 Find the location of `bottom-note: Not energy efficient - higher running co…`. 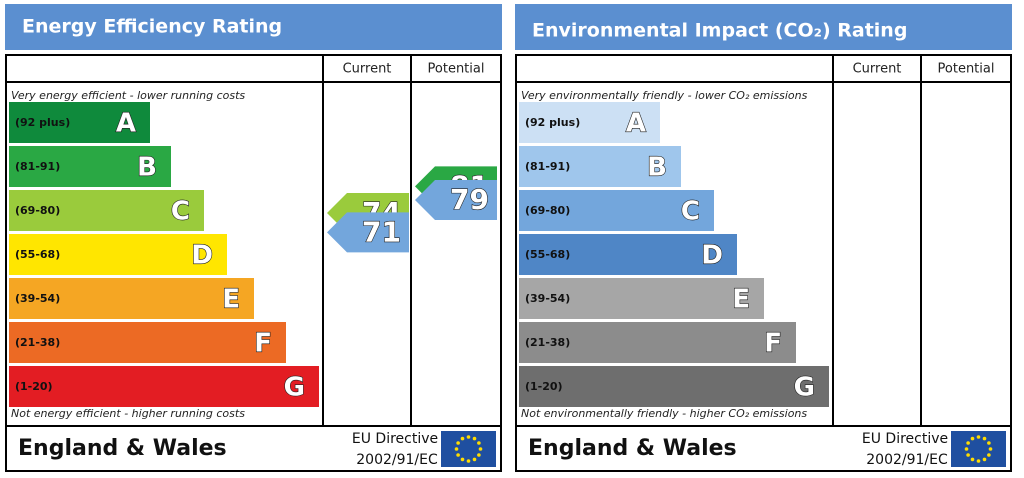

bottom-note: Not energy efficient - higher running co… is located at coordinates (128, 413).